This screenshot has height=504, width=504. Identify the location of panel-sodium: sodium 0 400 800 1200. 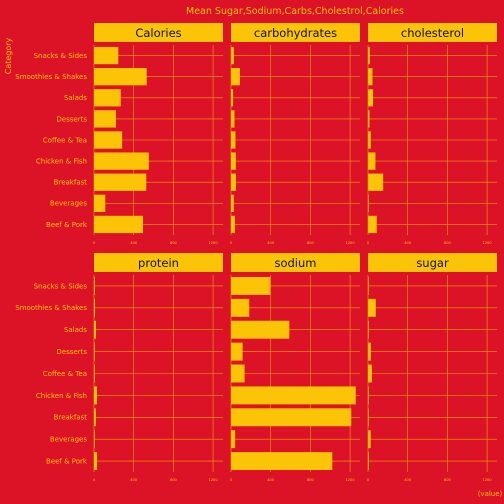
(295, 367).